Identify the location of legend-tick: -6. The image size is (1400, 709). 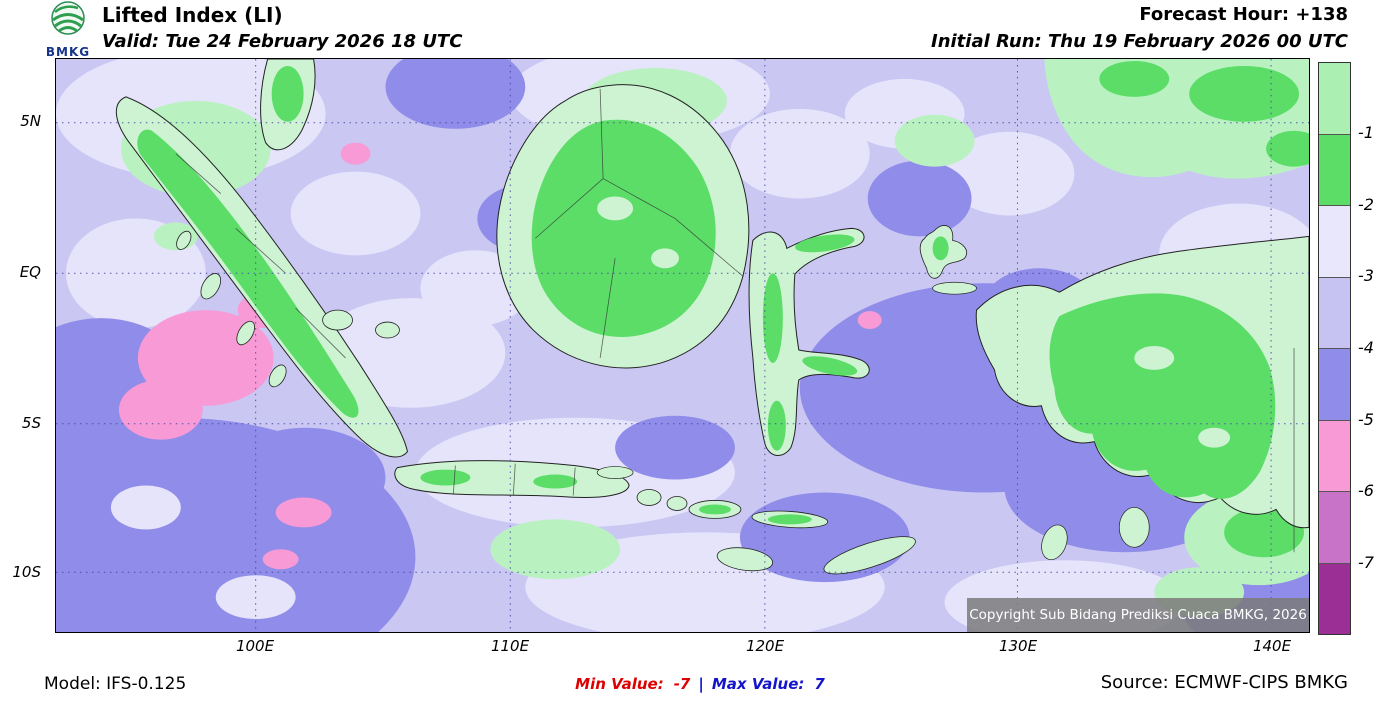
(1366, 490).